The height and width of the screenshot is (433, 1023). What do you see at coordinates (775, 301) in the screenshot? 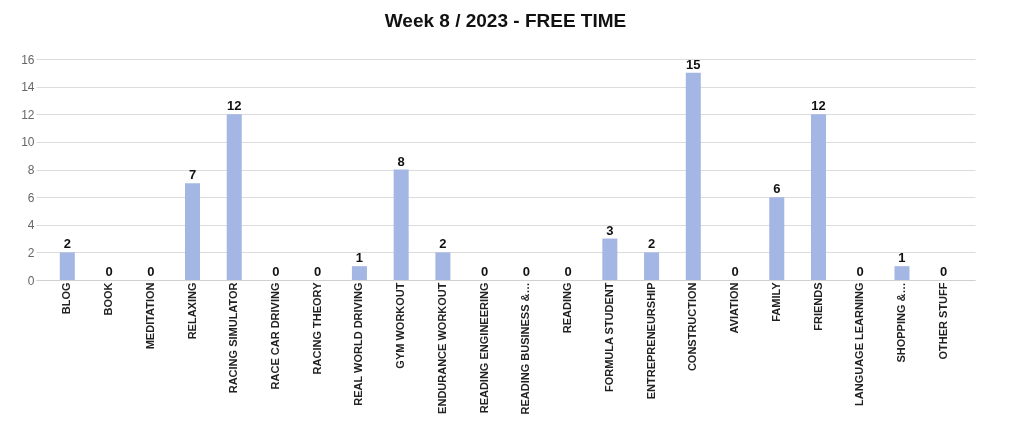
I see `x-tick-label: FAMILY` at bounding box center [775, 301].